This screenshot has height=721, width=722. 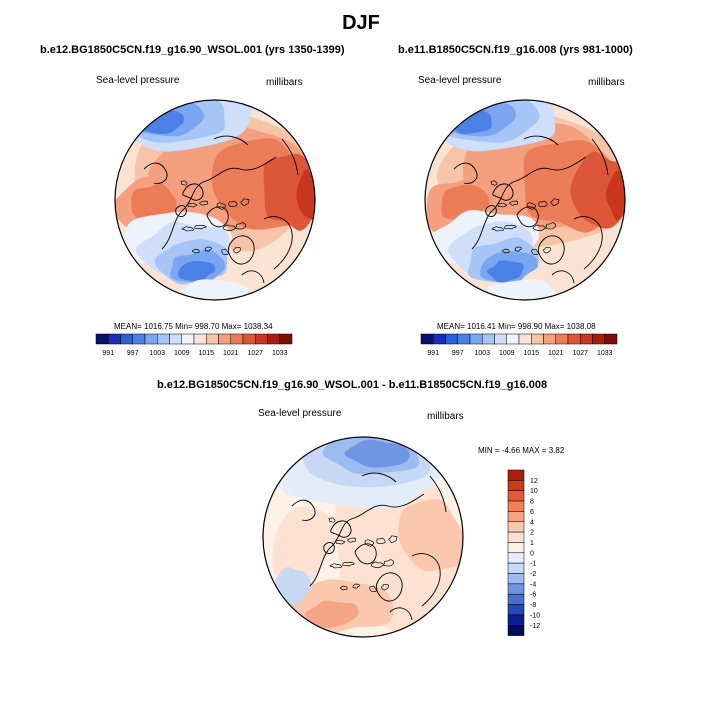 What do you see at coordinates (533, 605) in the screenshot?
I see `panel3-colorbar-tick-label: -8` at bounding box center [533, 605].